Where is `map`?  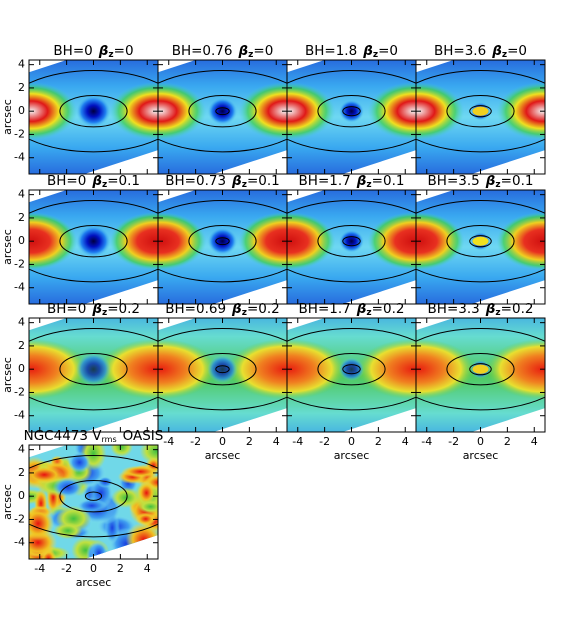 map is located at coordinates (93, 247).